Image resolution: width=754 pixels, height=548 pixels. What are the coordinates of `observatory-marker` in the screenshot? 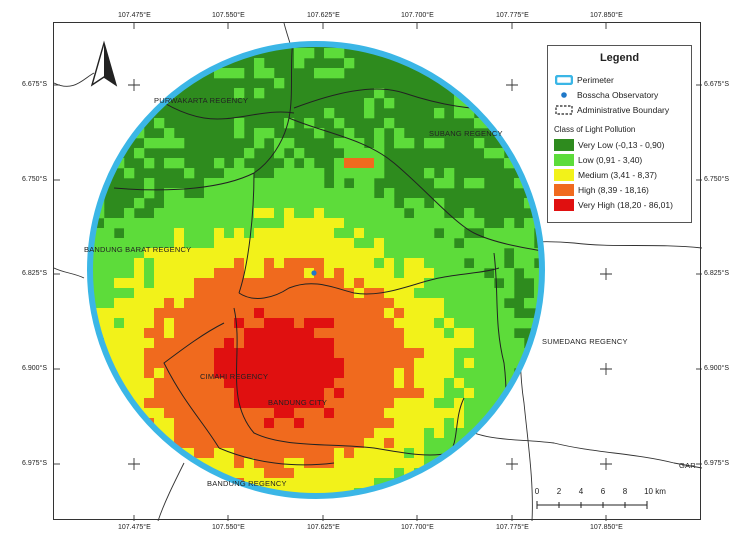 It's located at (314, 273).